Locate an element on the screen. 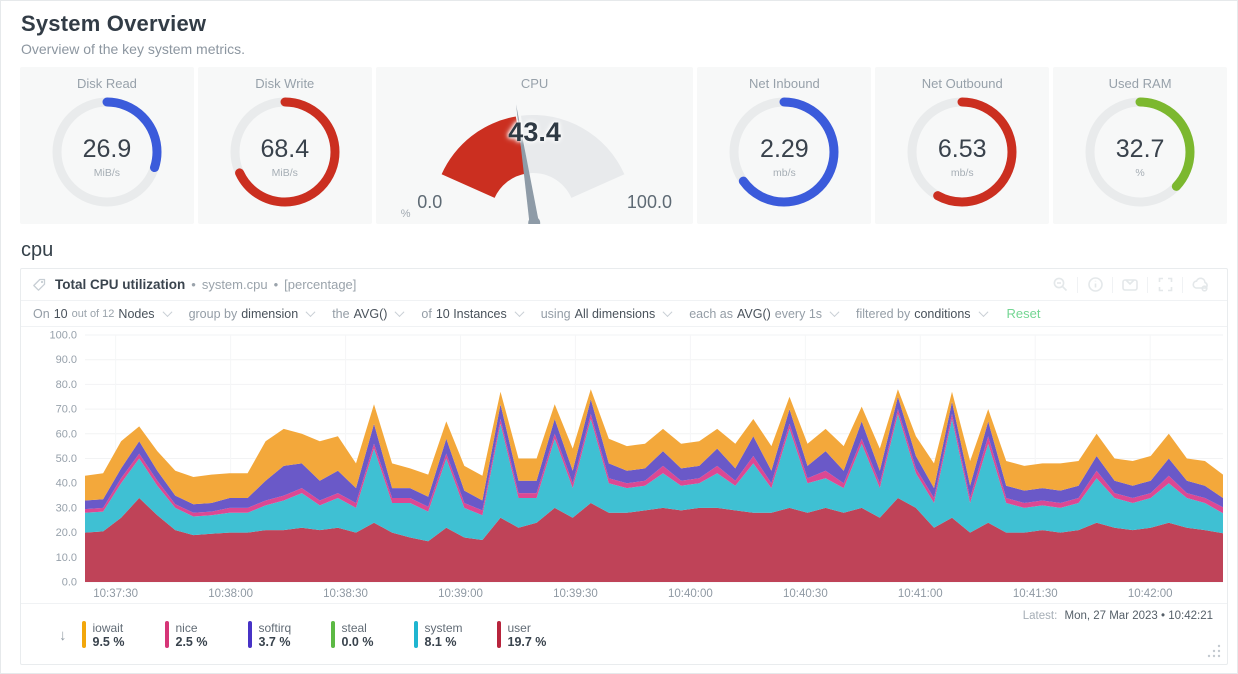 The image size is (1238, 674). gauge-title: Net Inbound is located at coordinates (784, 83).